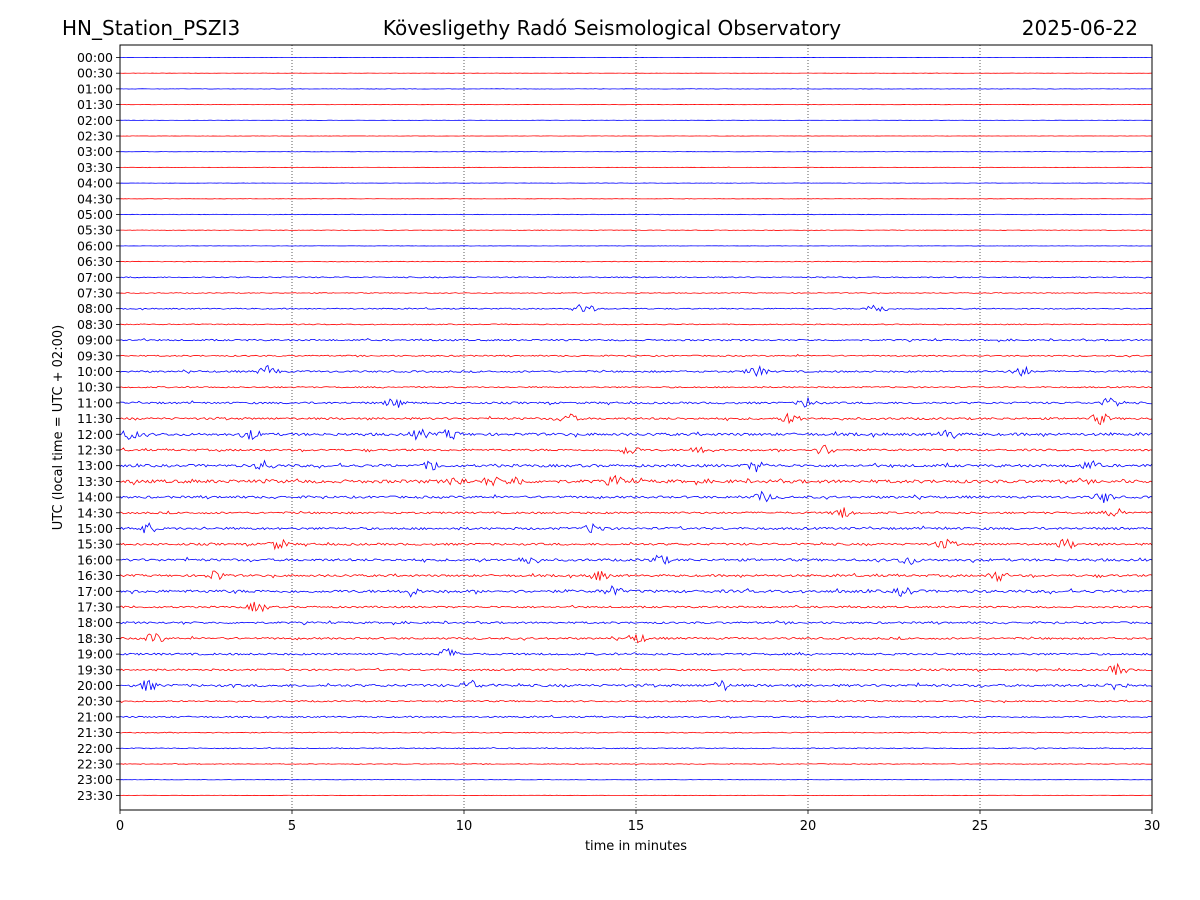 Image resolution: width=1200 pixels, height=900 pixels. Describe the element at coordinates (95, 261) in the screenshot. I see `y-tick-label: 06:30` at that location.